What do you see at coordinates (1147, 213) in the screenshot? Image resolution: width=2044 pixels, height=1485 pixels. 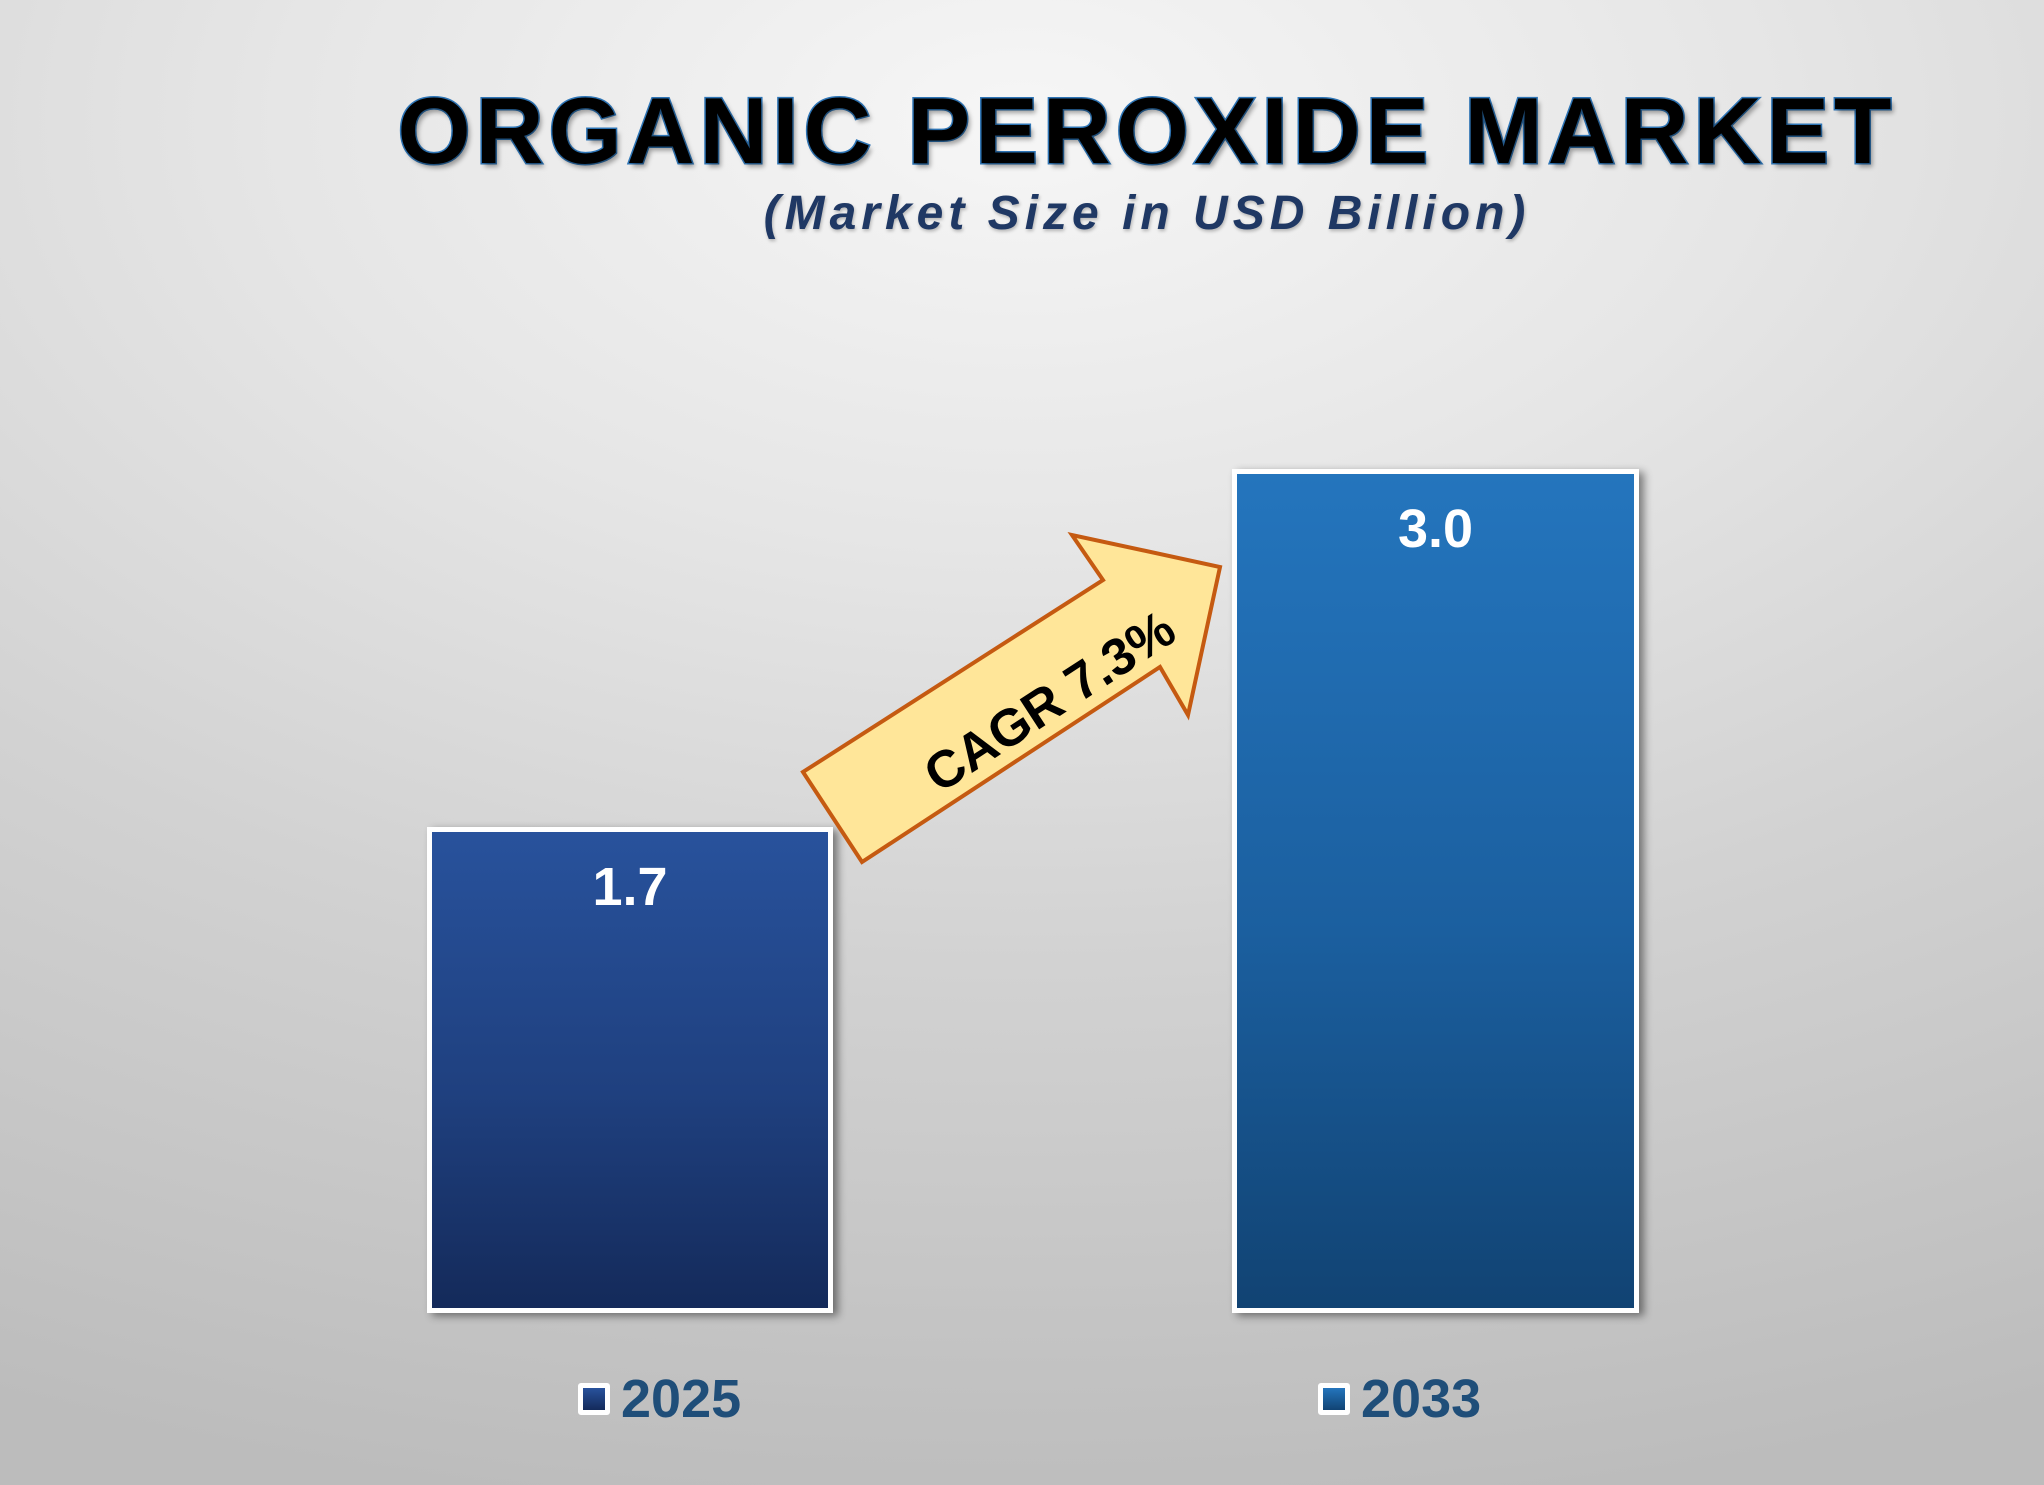 I see `chart-subtitle: (Market Size in USD Billion)` at bounding box center [1147, 213].